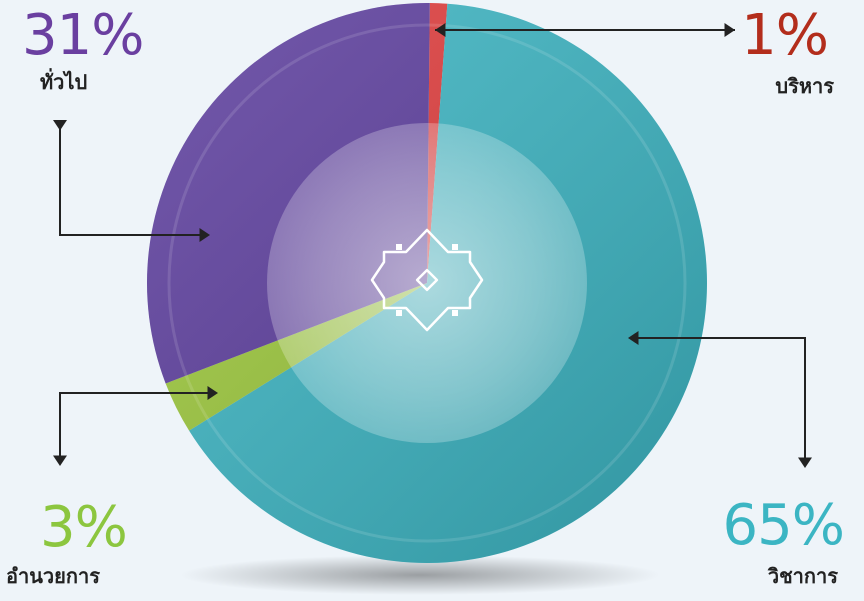  Describe the element at coordinates (718, 401) in the screenshot. I see `leader-academic` at that location.